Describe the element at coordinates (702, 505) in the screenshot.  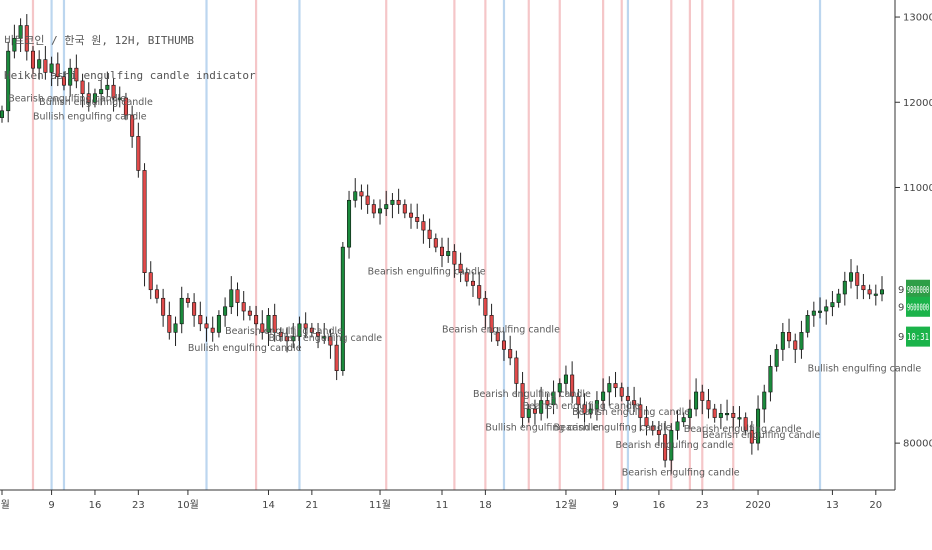
I see `x-tick-label: 23` at that location.